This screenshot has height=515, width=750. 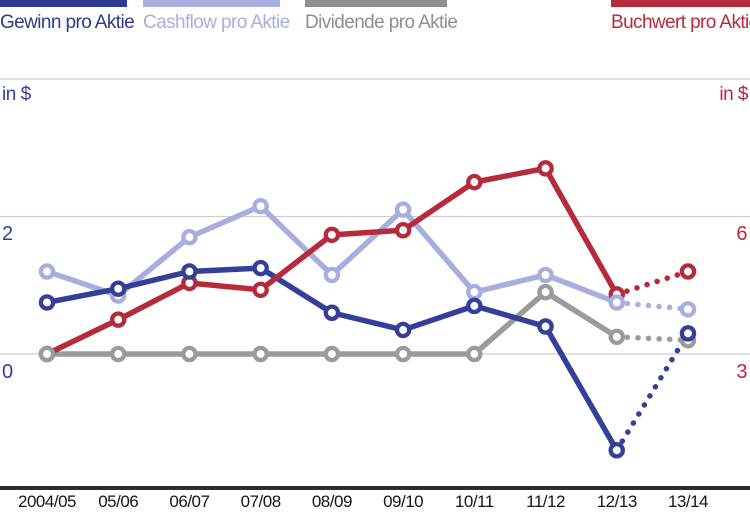 I want to click on series-forecast-gewinn-pro-aktie, so click(x=652, y=391).